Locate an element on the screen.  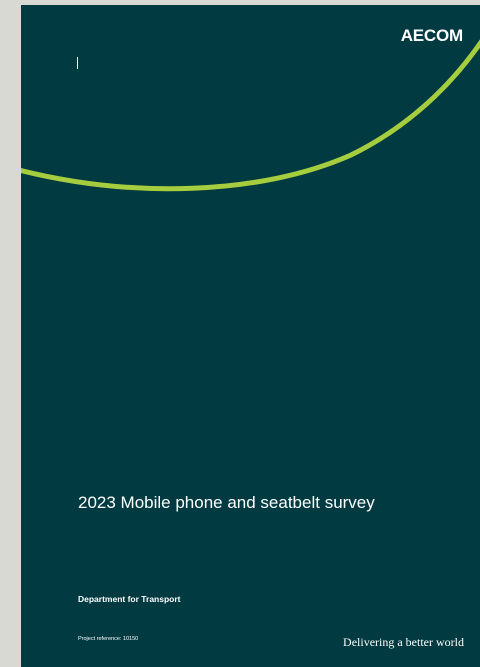
company-tagline: Delivering a better world is located at coordinates (403, 642).